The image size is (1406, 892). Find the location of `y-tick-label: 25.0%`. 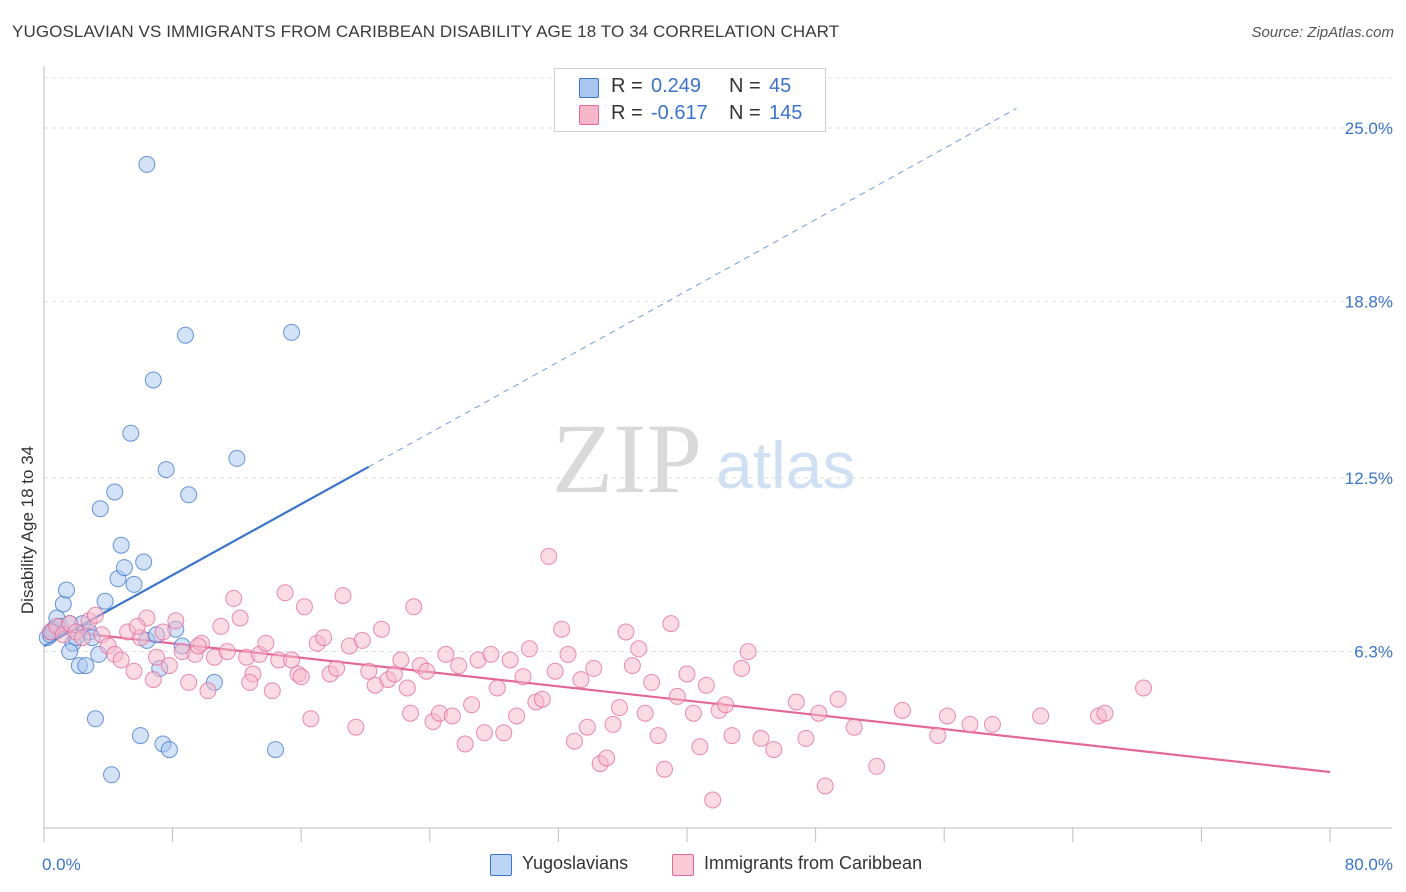

y-tick-label: 25.0% is located at coordinates (1369, 128).